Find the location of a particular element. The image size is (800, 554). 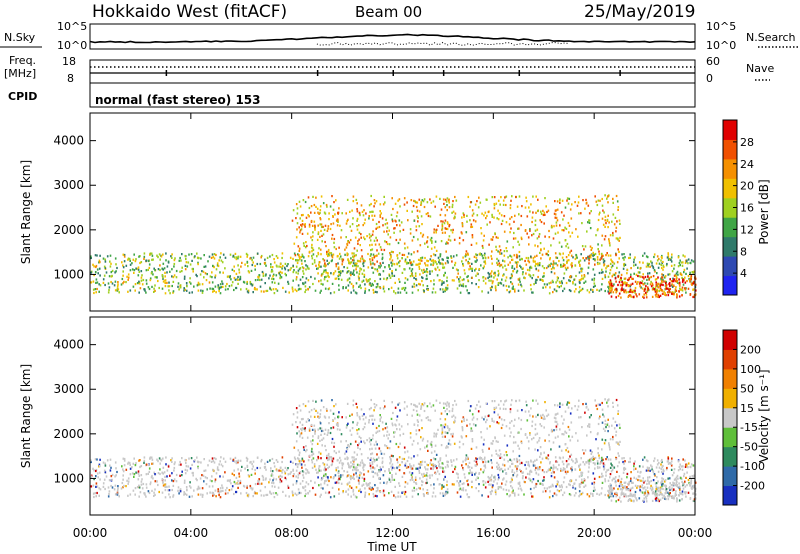

colorbar-tick-label: 20 is located at coordinates (747, 186).